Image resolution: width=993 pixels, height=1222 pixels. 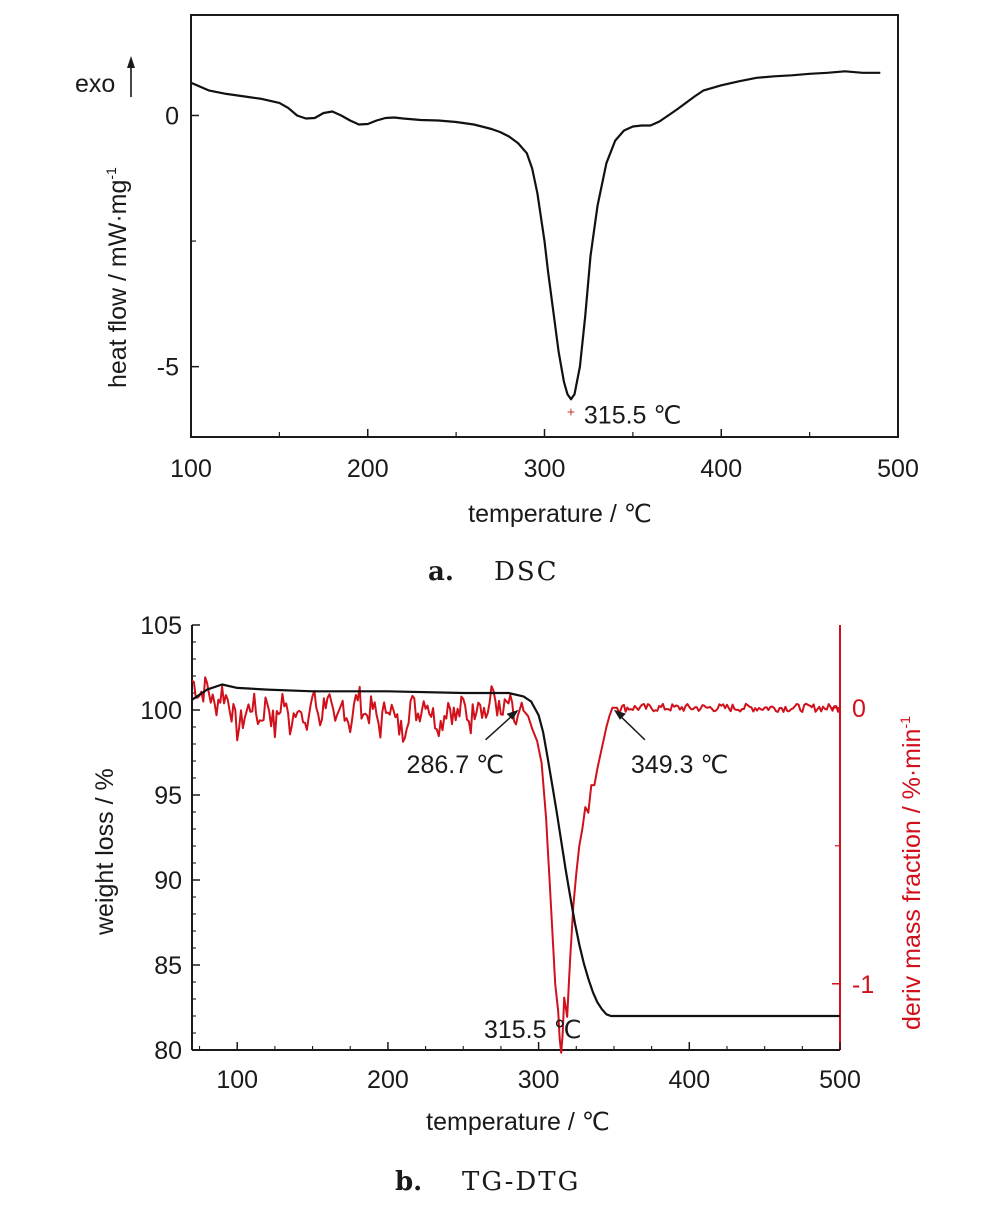 I want to click on dsc-x-tick-label: 200, so click(x=368, y=469).